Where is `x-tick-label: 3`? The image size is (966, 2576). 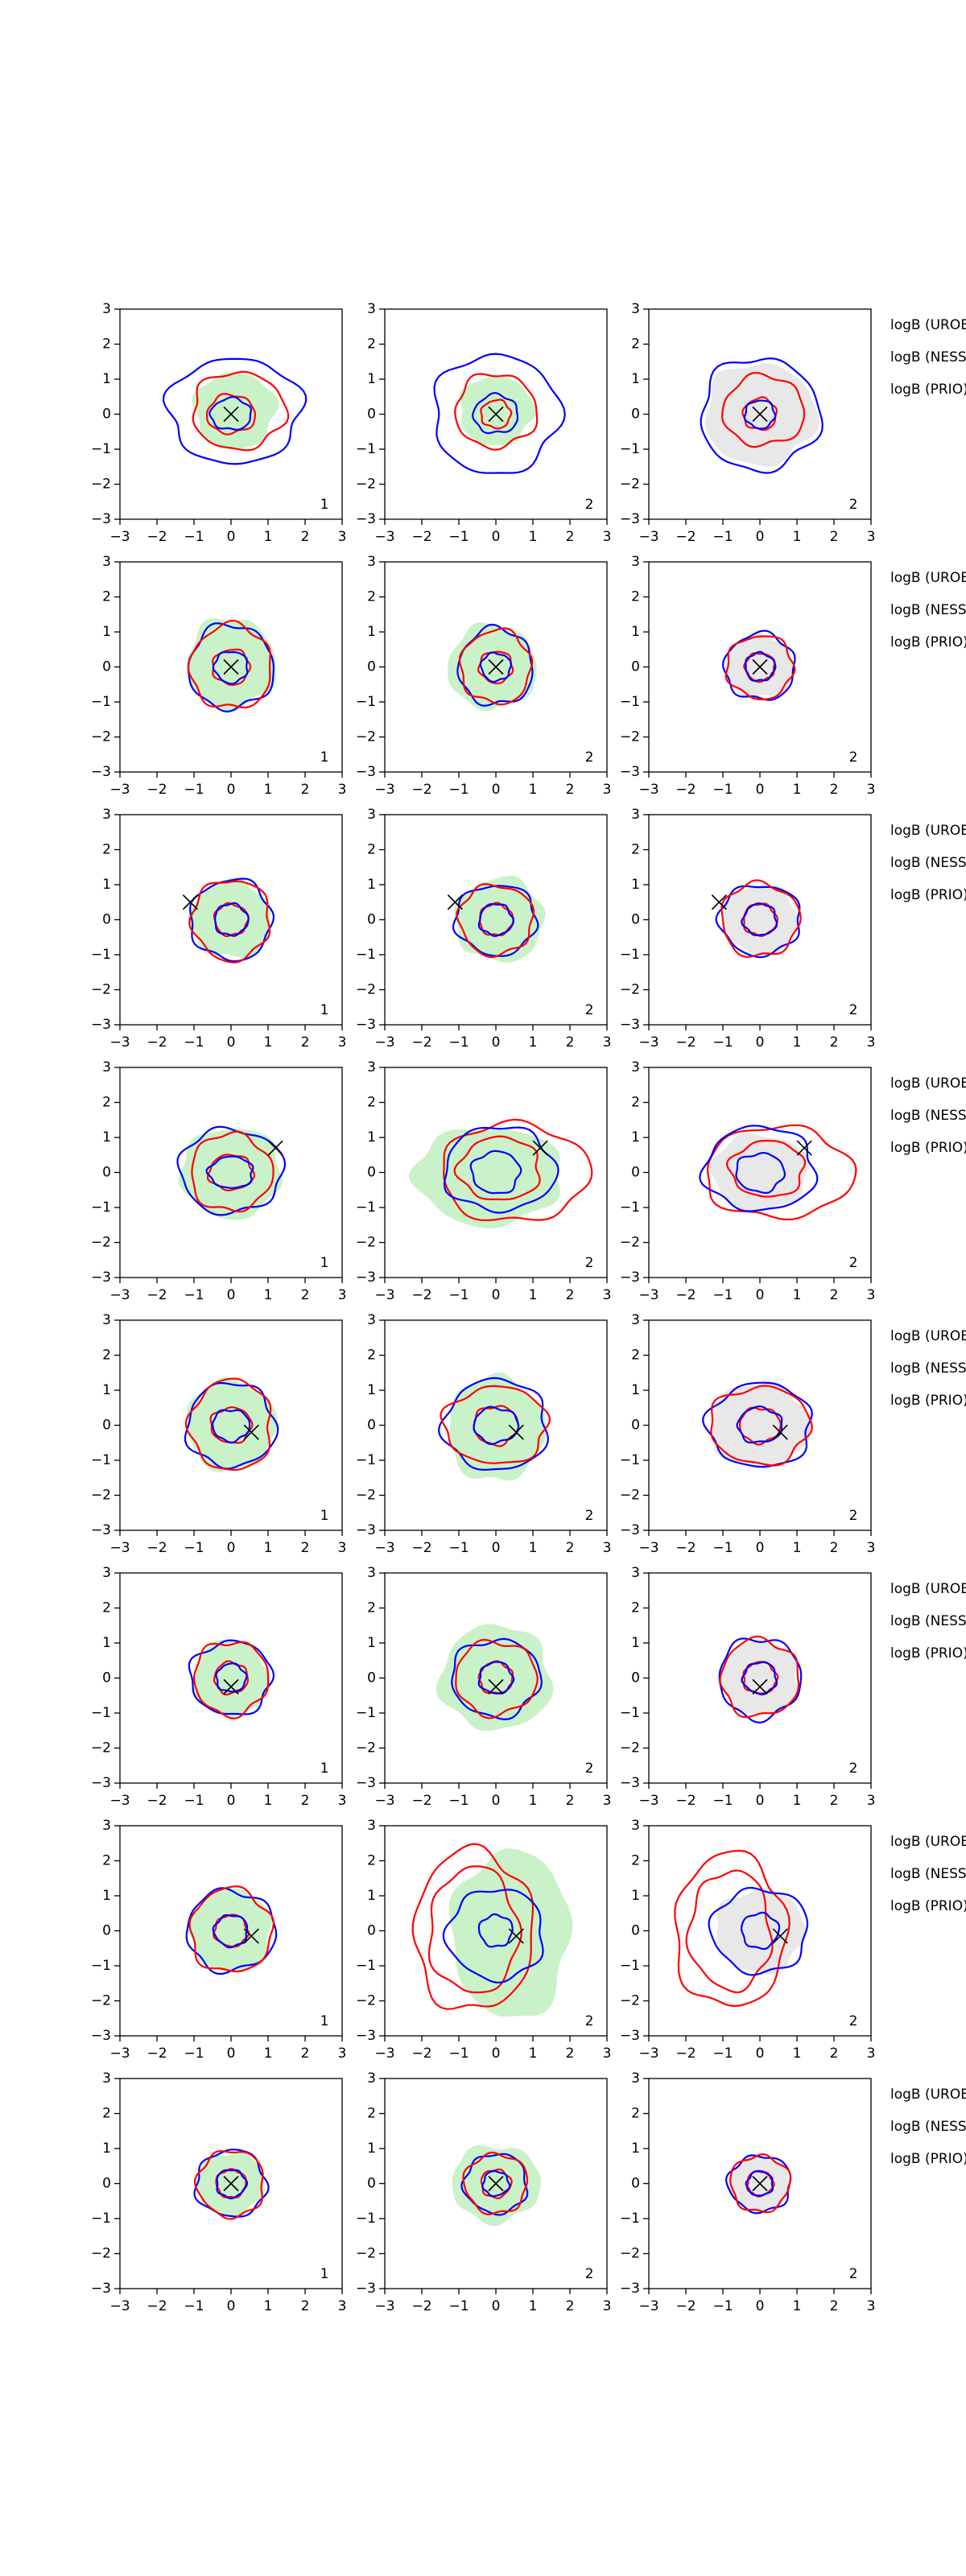
x-tick-label: 3 is located at coordinates (342, 2306).